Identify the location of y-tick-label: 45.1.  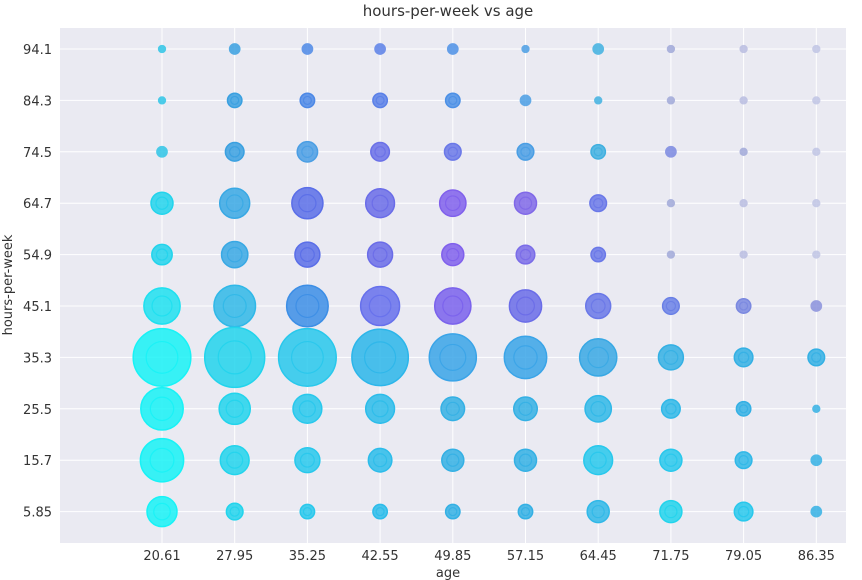
(37, 307).